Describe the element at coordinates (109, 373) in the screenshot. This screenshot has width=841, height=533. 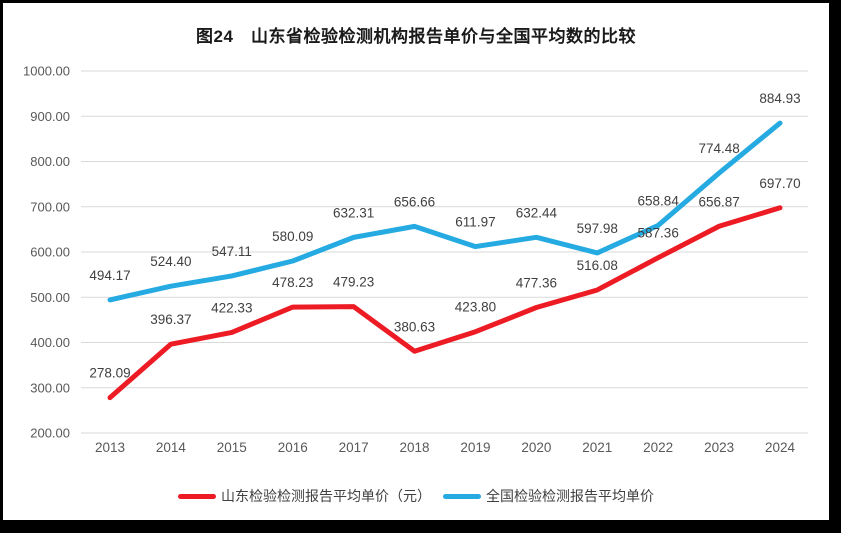
I see `data-point-label: 278.09` at that location.